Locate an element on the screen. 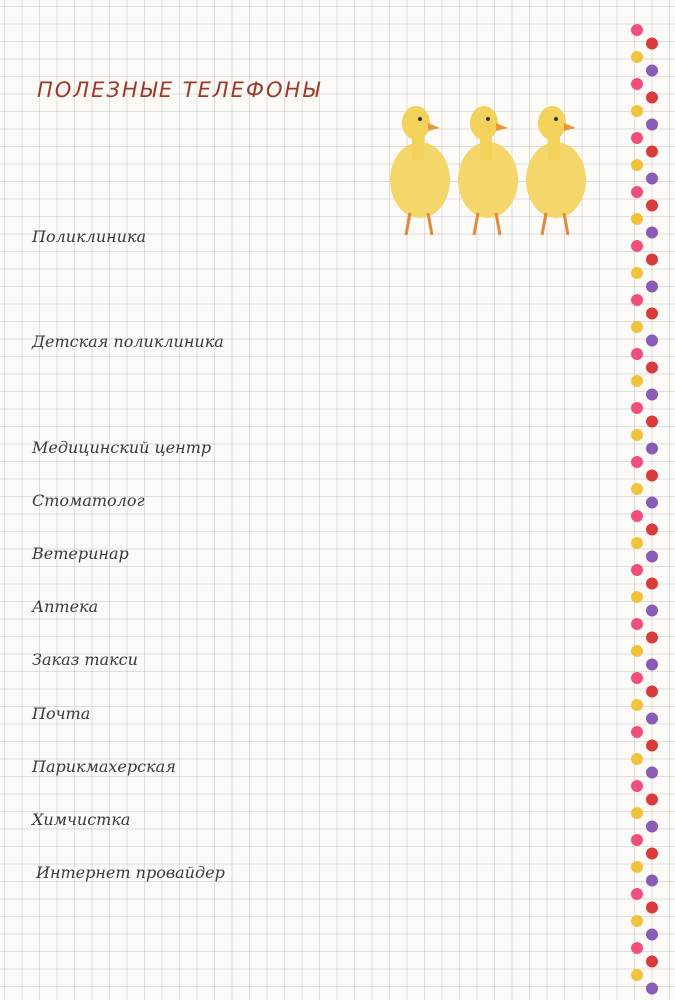  entry-label: Поликлиника is located at coordinates (89, 236).